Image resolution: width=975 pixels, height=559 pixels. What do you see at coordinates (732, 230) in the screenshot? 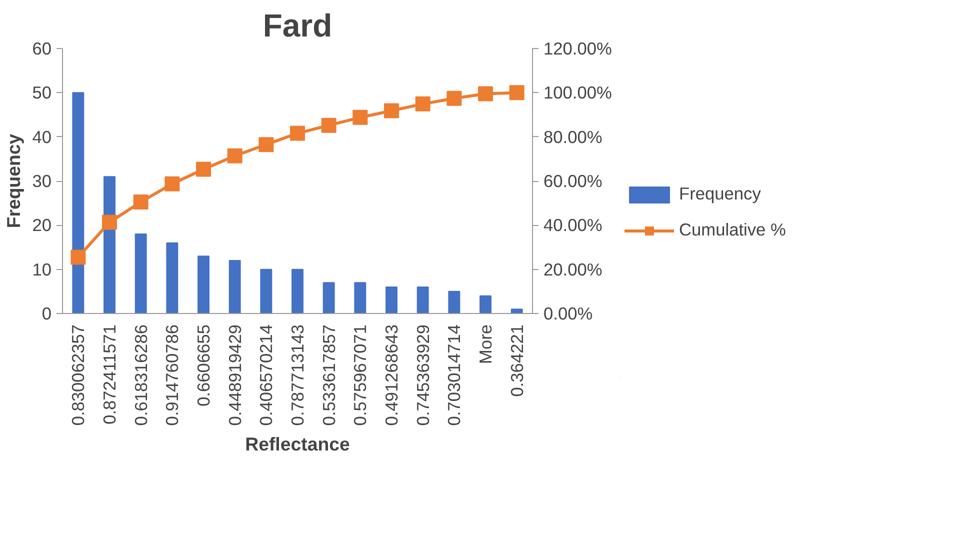
I see `legend-label: Cumulative %` at bounding box center [732, 230].